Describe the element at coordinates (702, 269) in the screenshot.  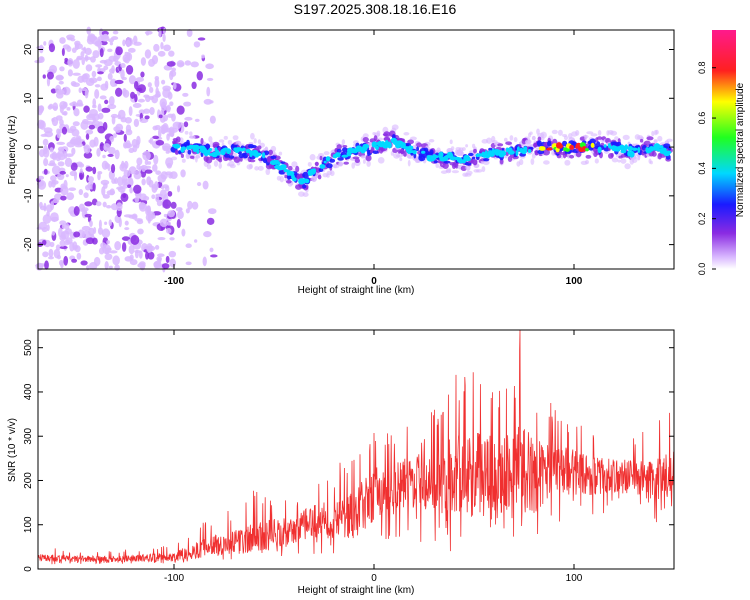
I see `colorbar-tick-label: 0.0` at that location.